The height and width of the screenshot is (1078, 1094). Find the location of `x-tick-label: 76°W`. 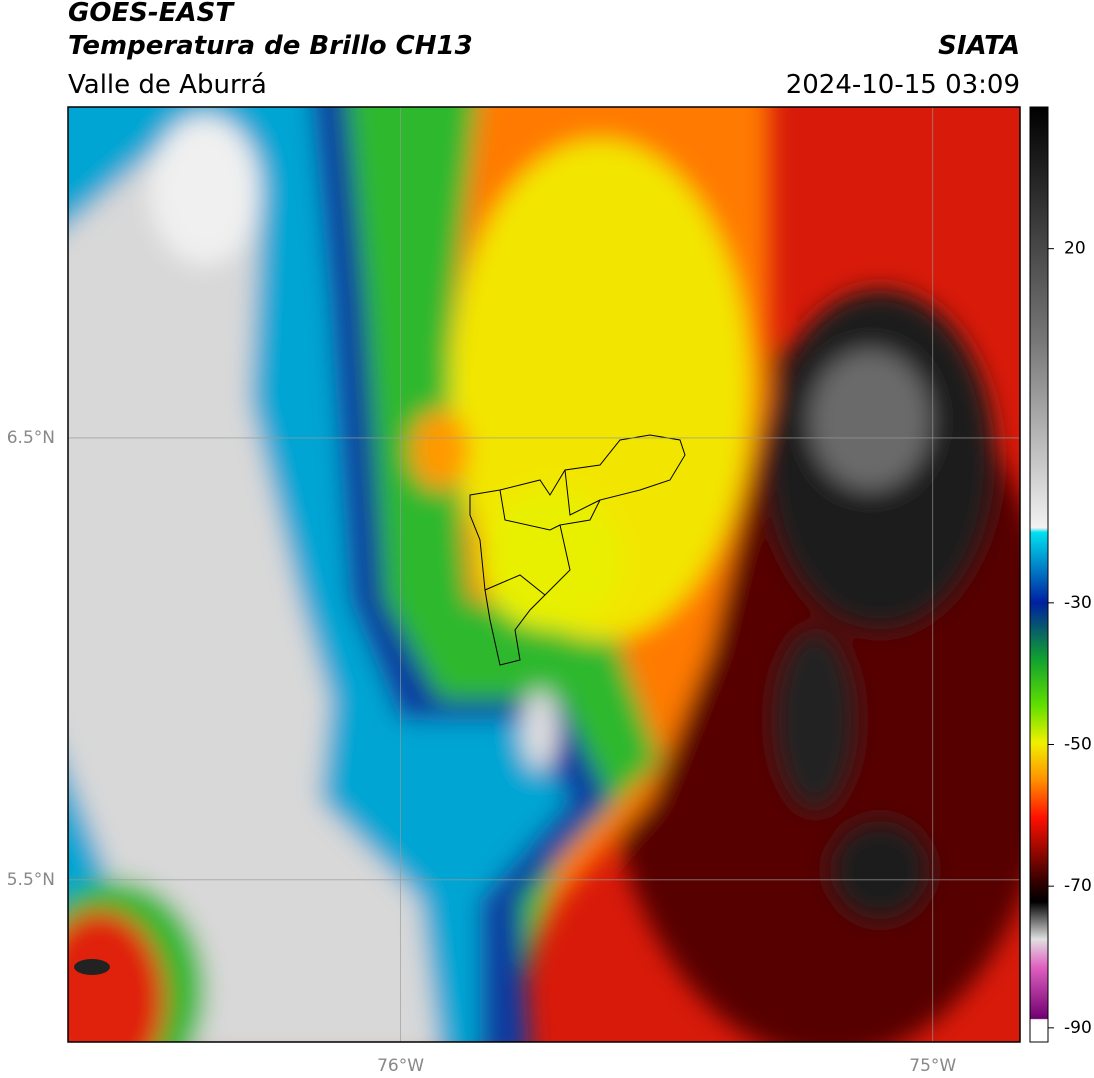

x-tick-label: 76°W is located at coordinates (400, 1066).